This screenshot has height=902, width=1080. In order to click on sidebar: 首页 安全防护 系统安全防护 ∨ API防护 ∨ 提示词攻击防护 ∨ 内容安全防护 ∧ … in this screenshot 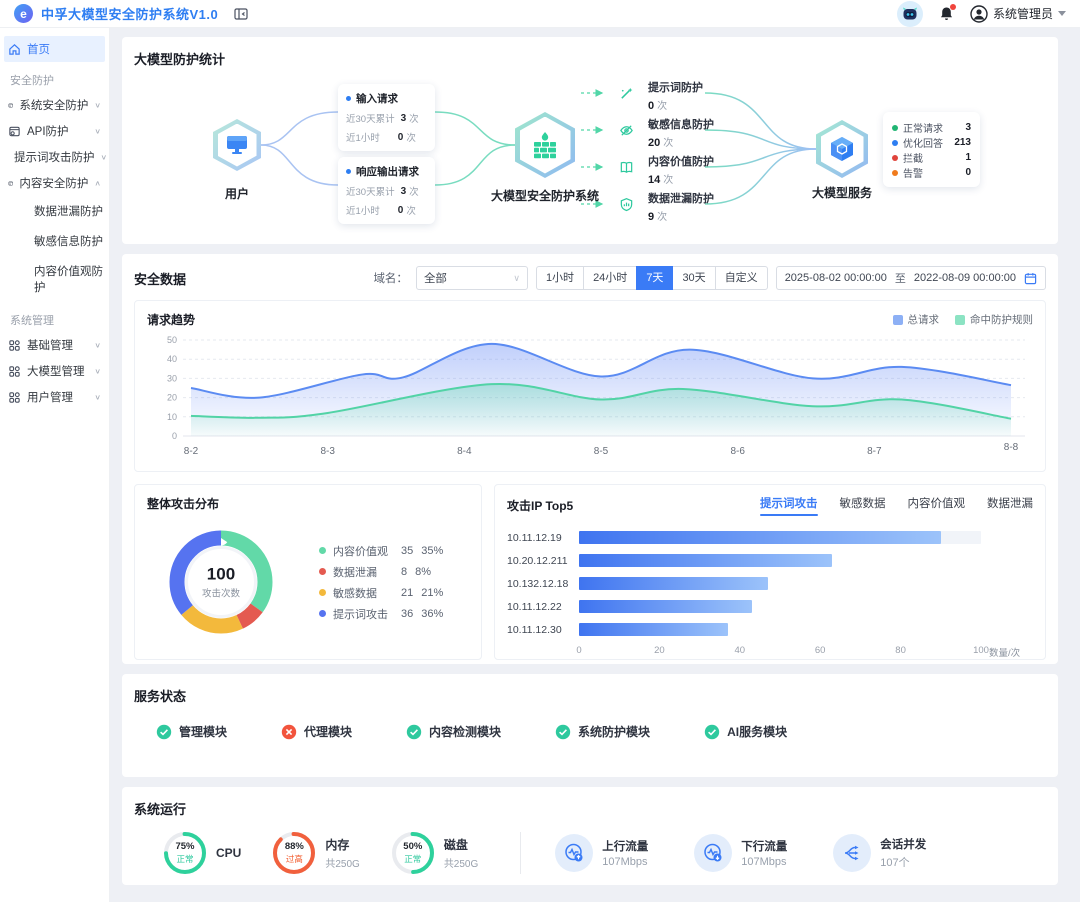, I will do `click(55, 465)`.